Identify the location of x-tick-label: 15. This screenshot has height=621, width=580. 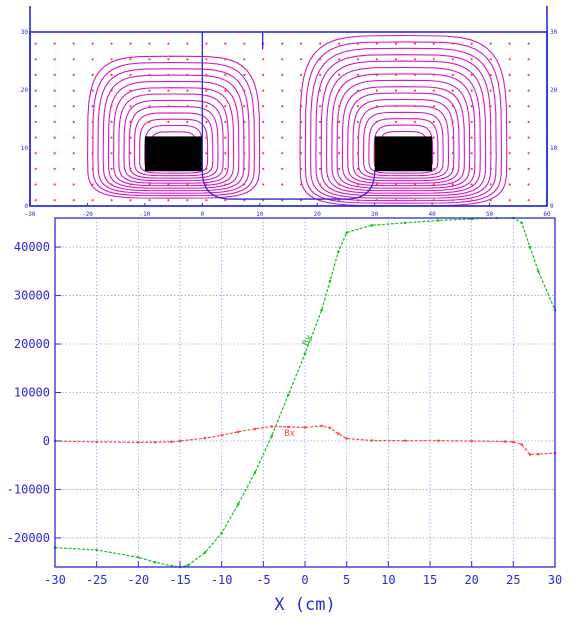
(430, 580).